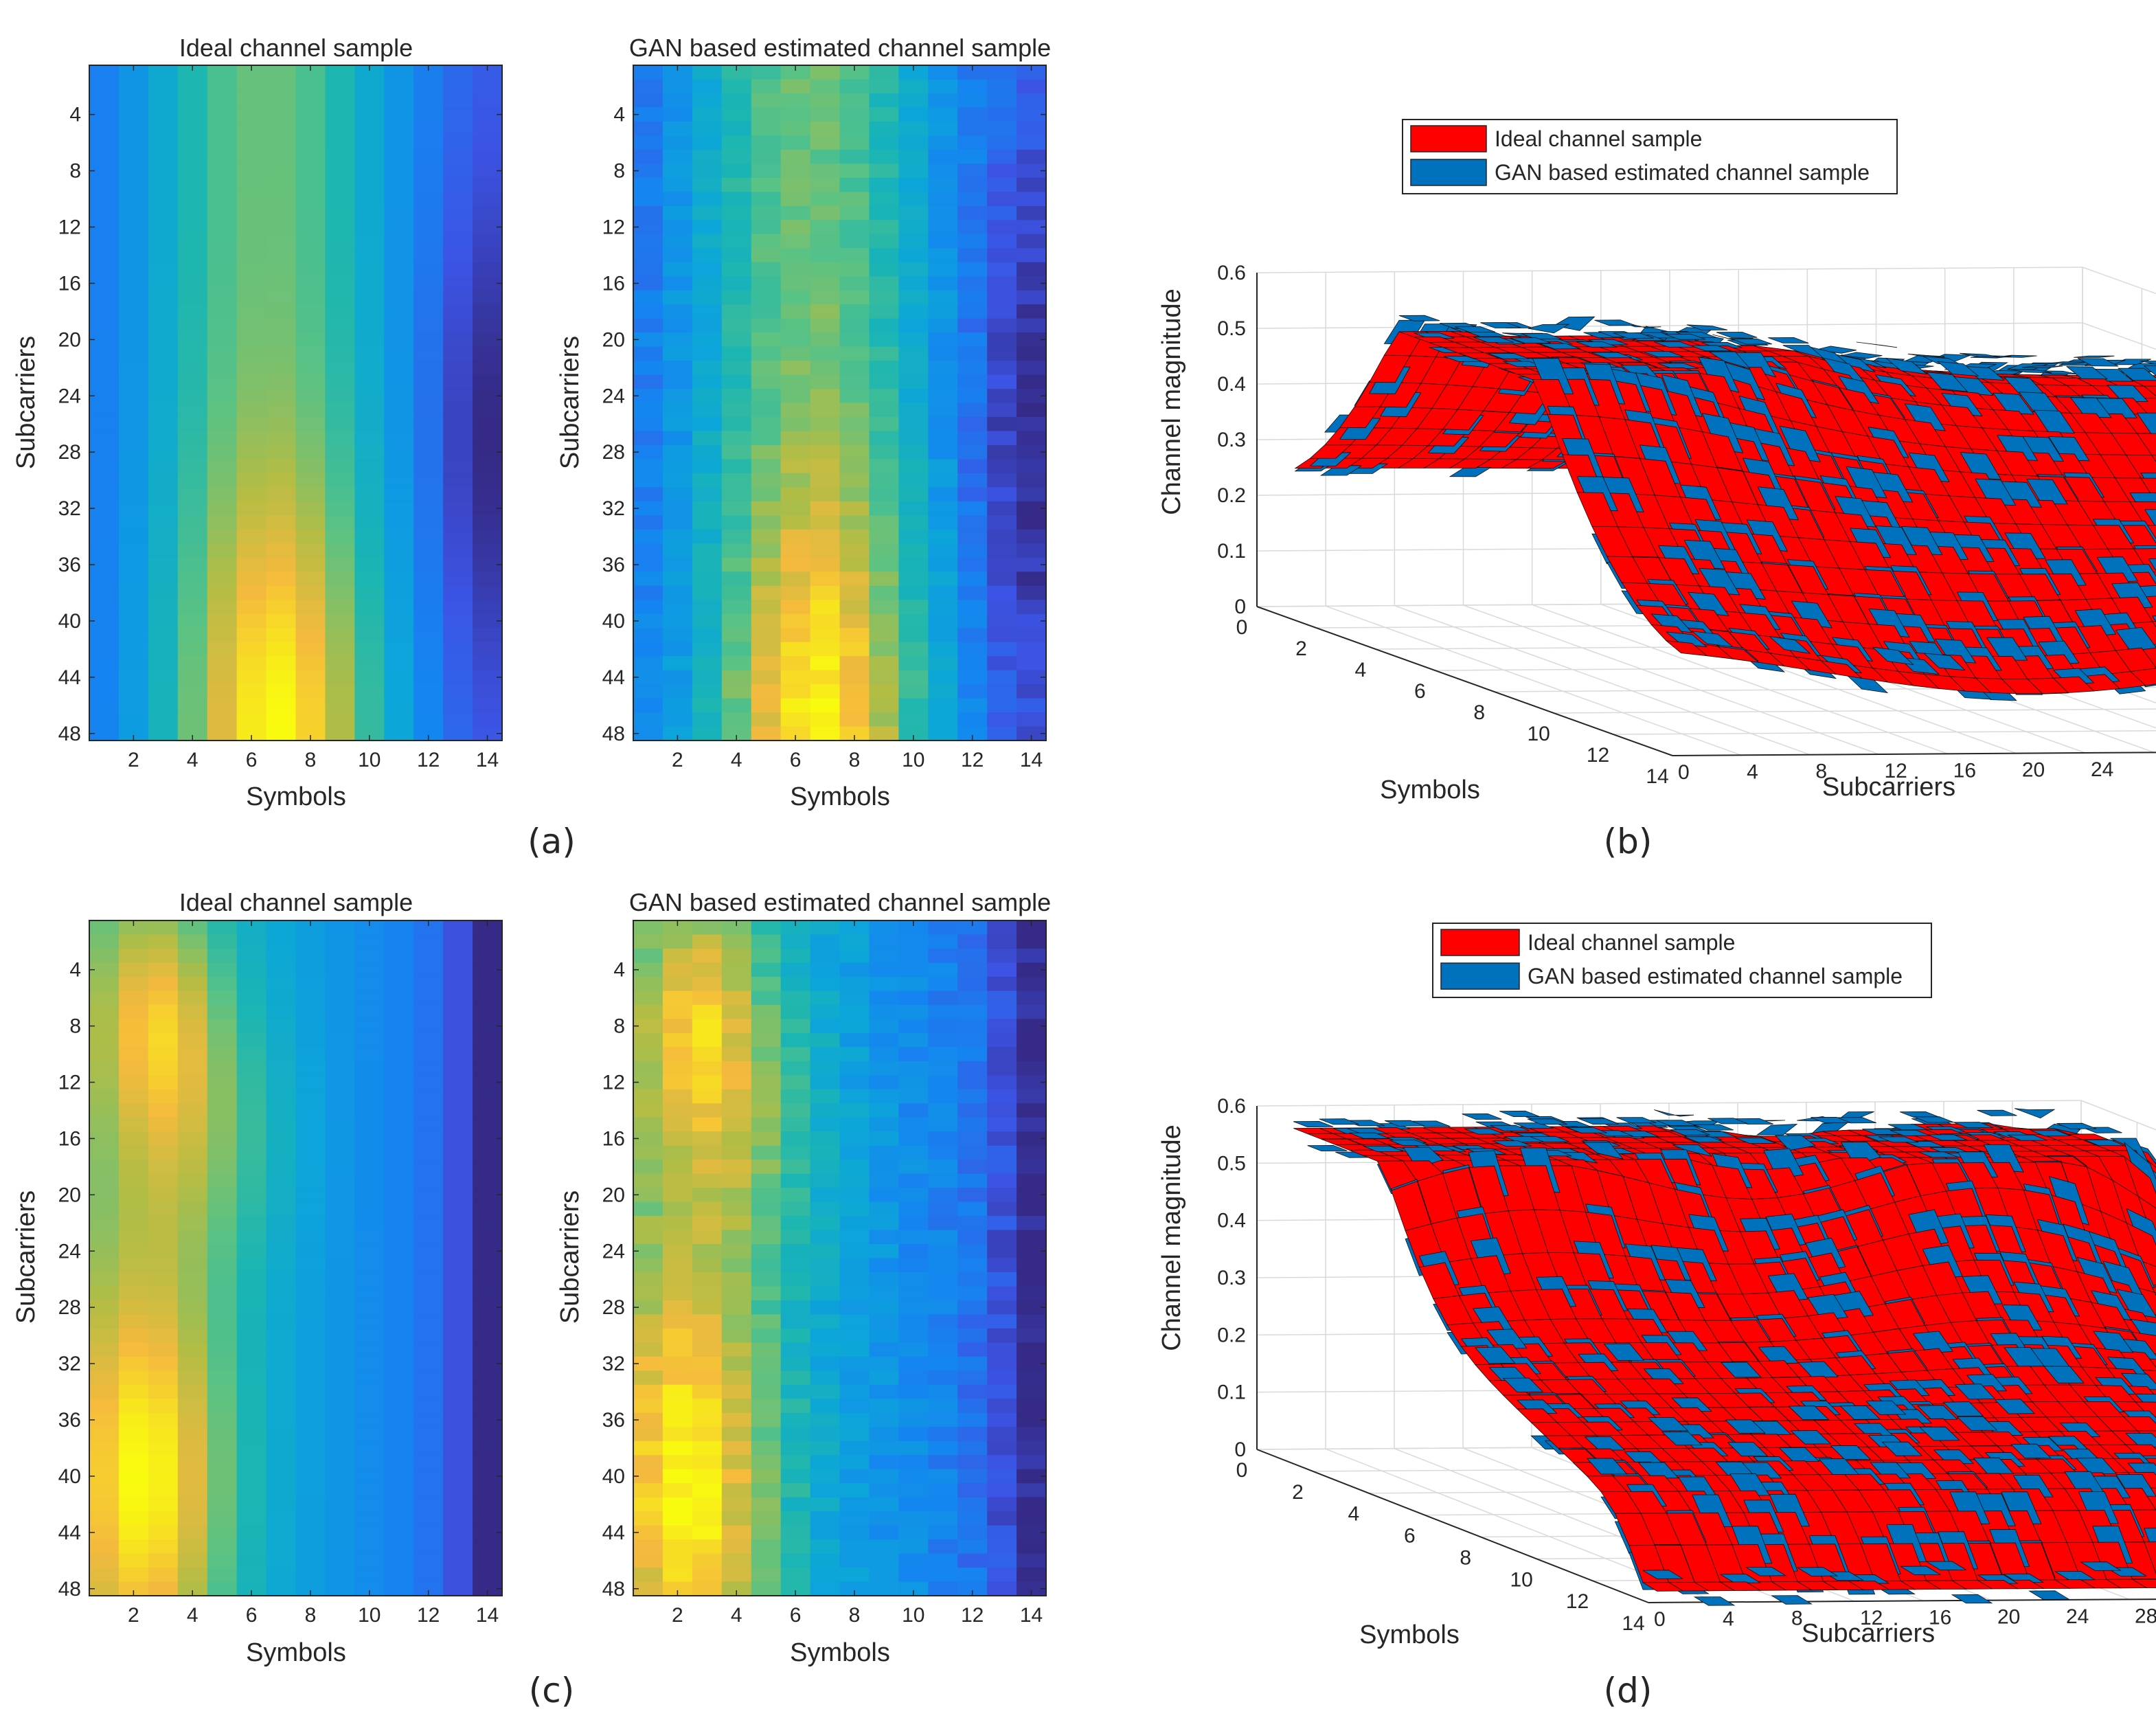 This screenshot has width=2156, height=1729. I want to click on surface-ztick-label: 0.1, so click(1231, 551).